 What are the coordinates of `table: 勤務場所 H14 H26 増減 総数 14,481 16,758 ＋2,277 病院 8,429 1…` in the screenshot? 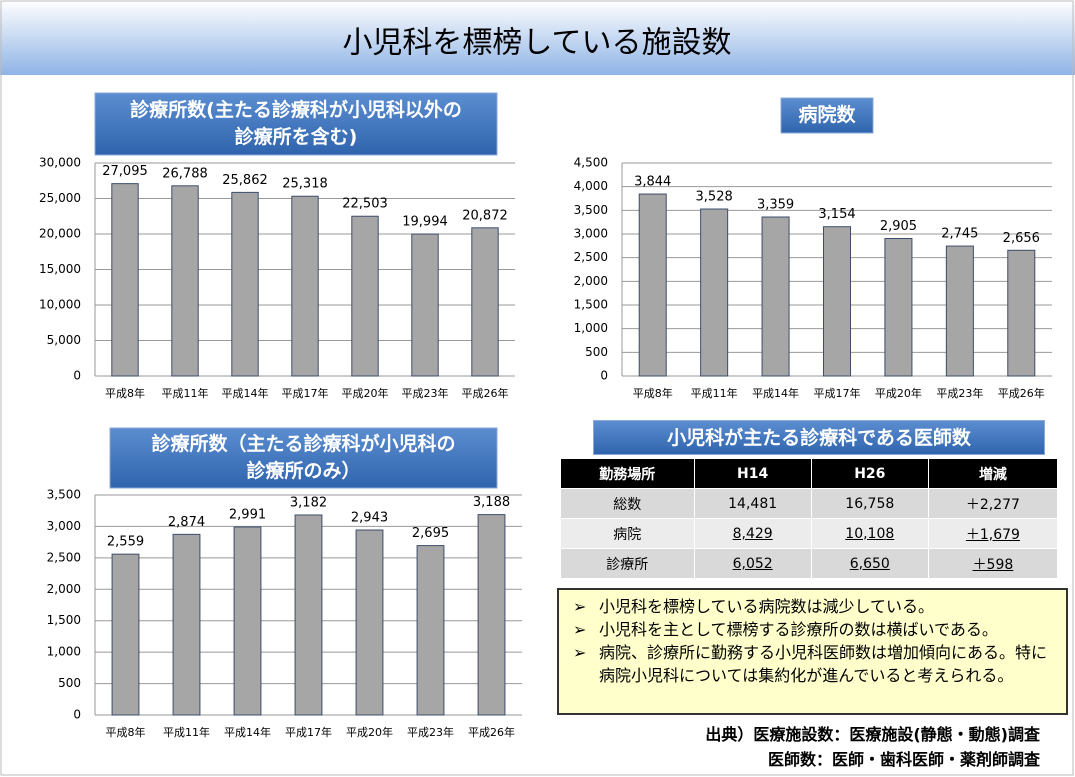 It's located at (809, 518).